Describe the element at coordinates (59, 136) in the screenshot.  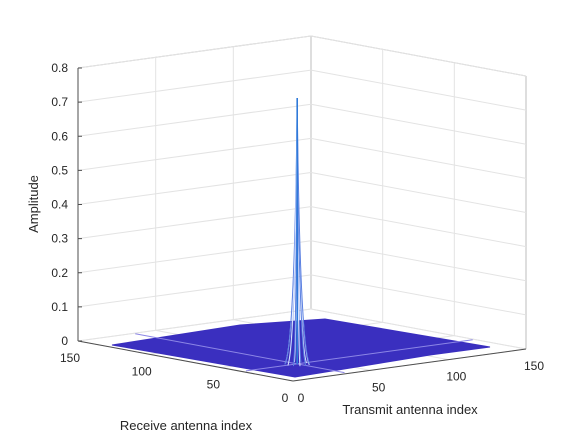
I see `z-tick-label: 0.6` at that location.